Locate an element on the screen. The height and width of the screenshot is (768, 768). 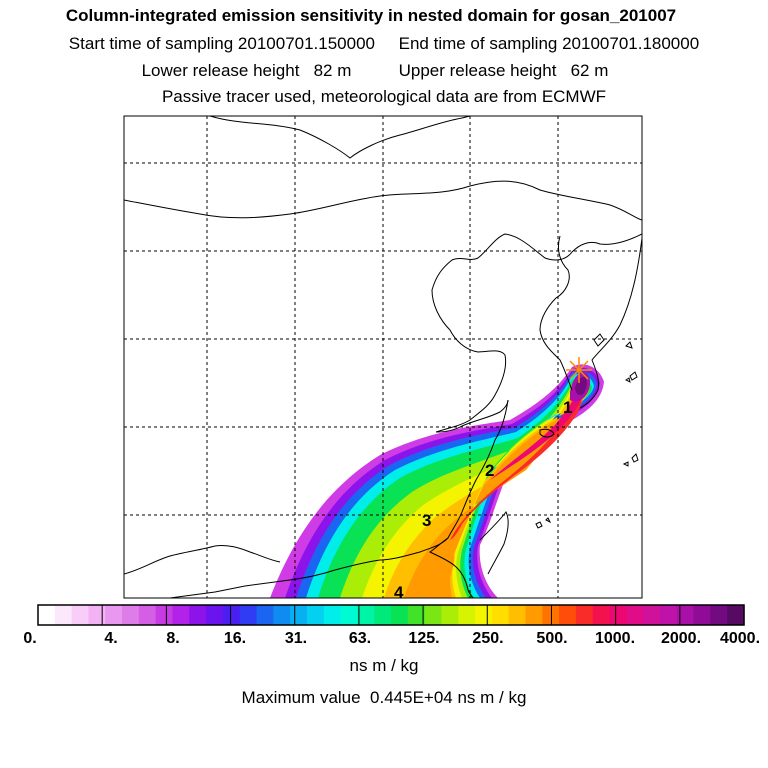
field-band-darkpurple is located at coordinates (581, 386).